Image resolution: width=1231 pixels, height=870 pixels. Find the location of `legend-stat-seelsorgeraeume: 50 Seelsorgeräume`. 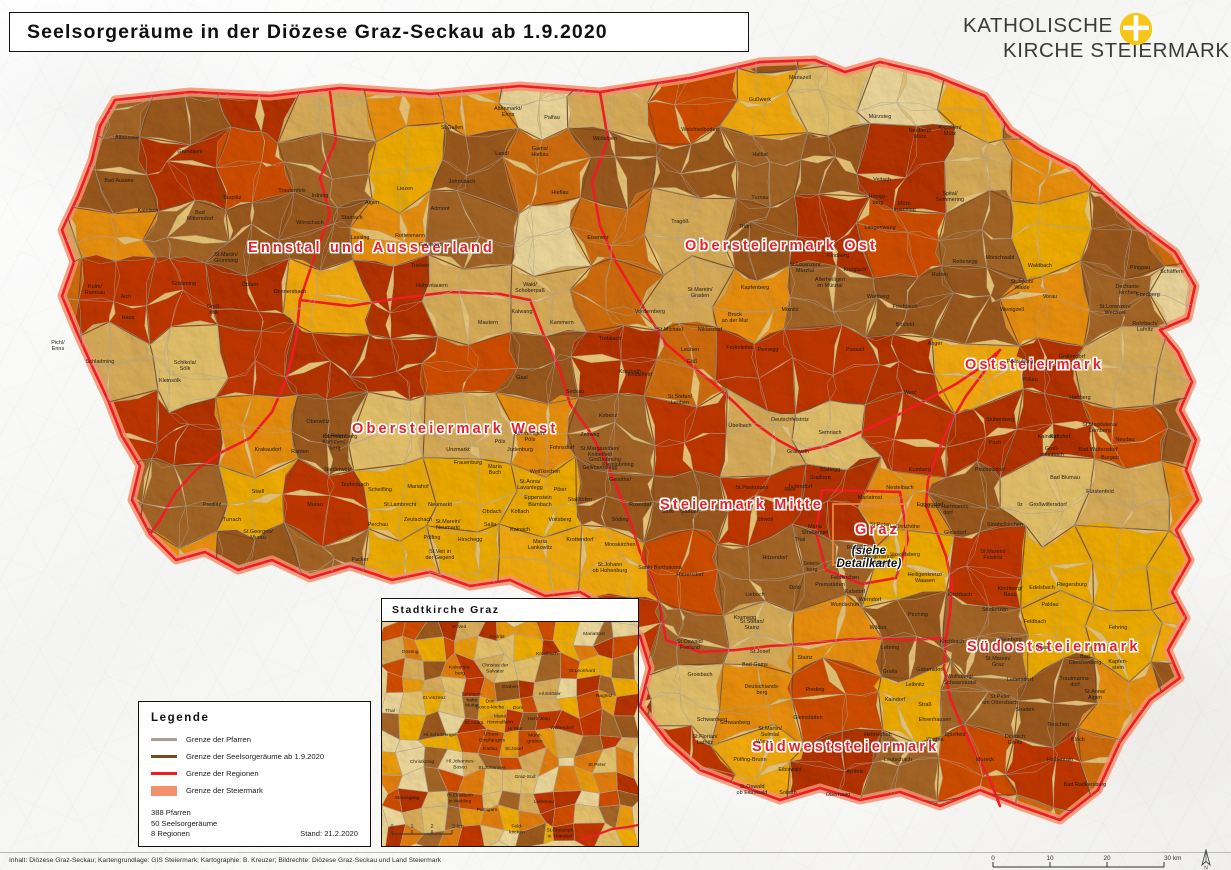

legend-stat-seelsorgeraeume: 50 Seelsorgeräume is located at coordinates (184, 823).